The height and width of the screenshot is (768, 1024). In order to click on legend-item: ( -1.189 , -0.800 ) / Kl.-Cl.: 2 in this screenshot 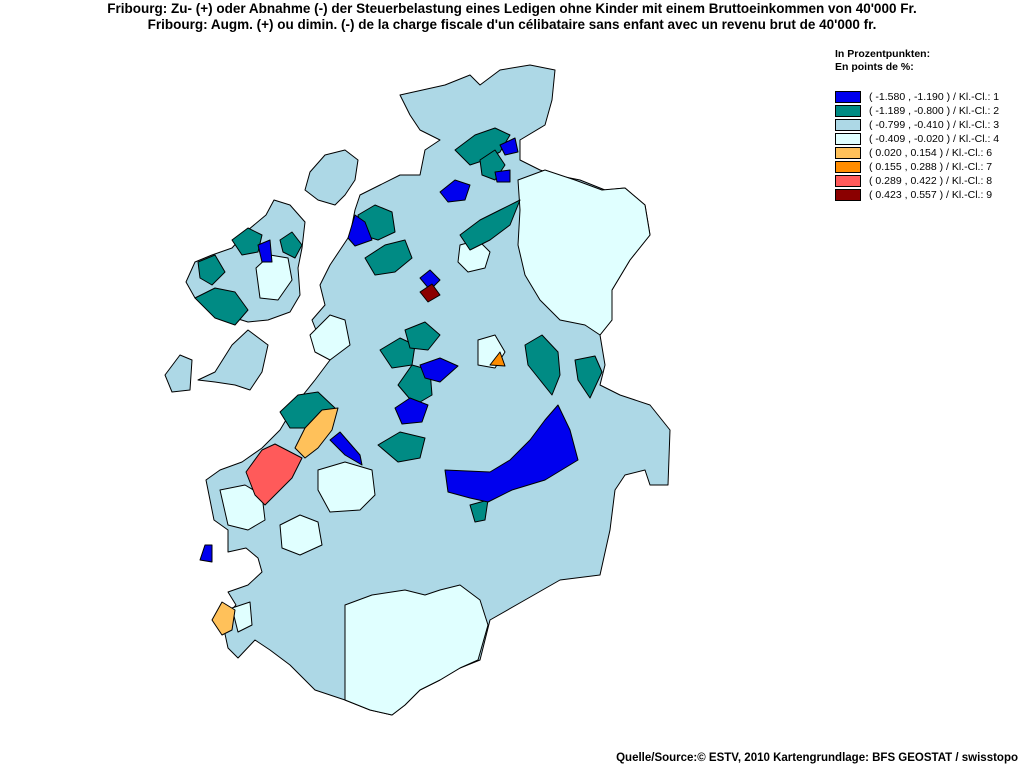, I will do `click(929, 111)`.